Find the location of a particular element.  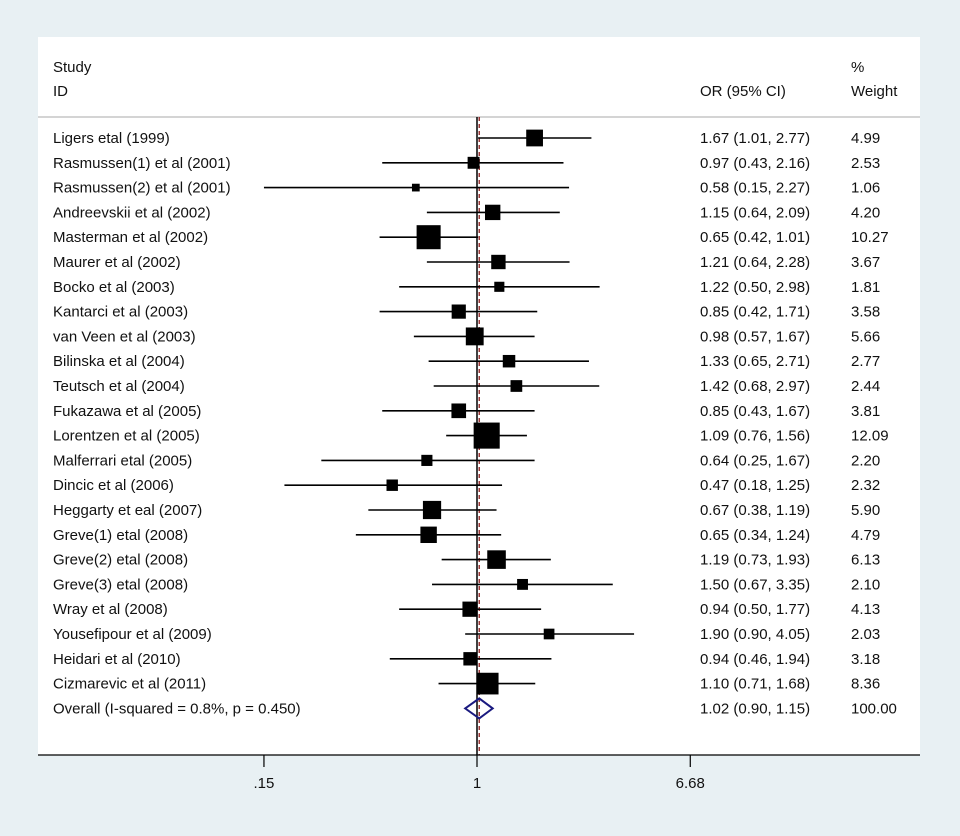

study-or-ci: 1.19 (0.73, 1.93) is located at coordinates (755, 560).